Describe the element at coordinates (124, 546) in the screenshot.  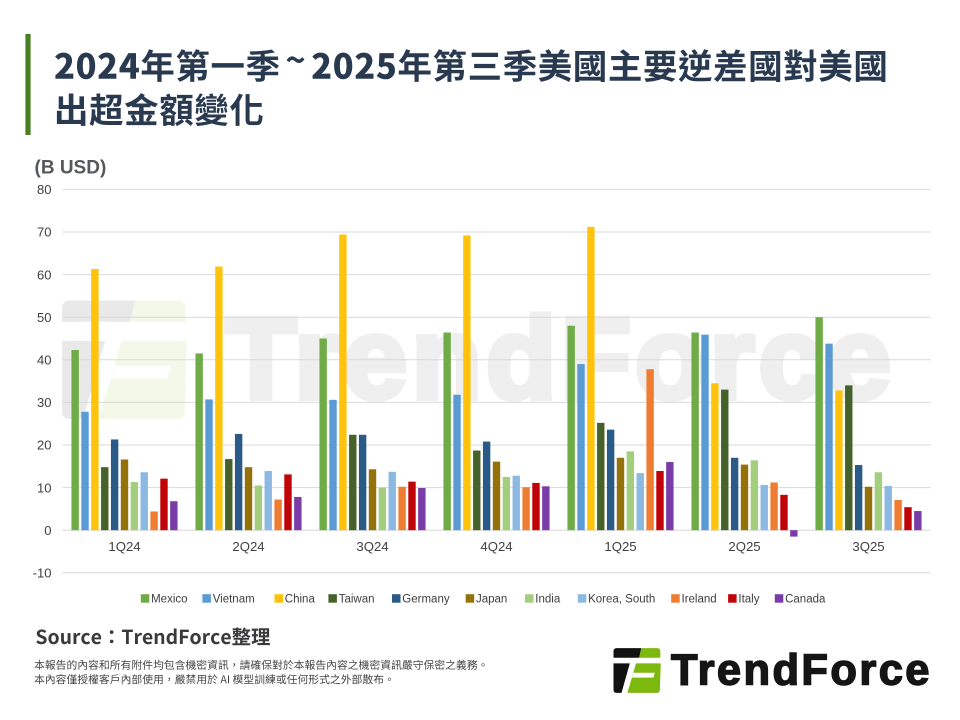
I see `svg-text: 1Q24` at that location.